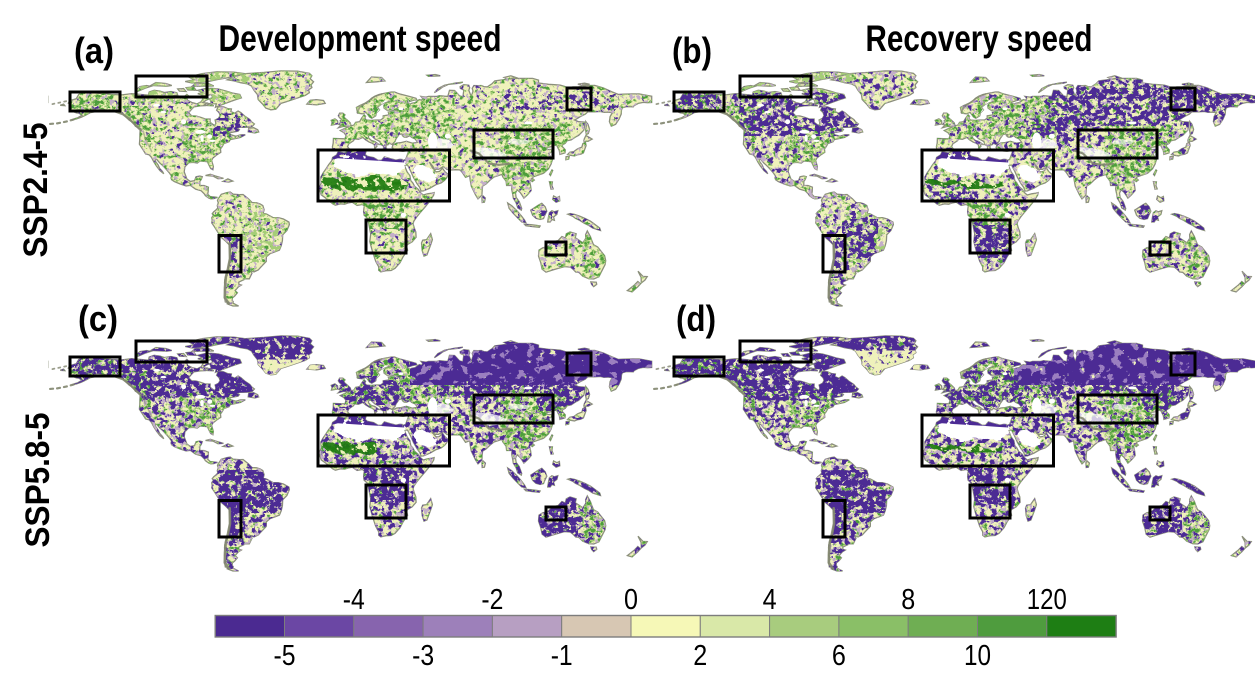  I want to click on svg-text: SSP2.4-5, so click(36, 190).